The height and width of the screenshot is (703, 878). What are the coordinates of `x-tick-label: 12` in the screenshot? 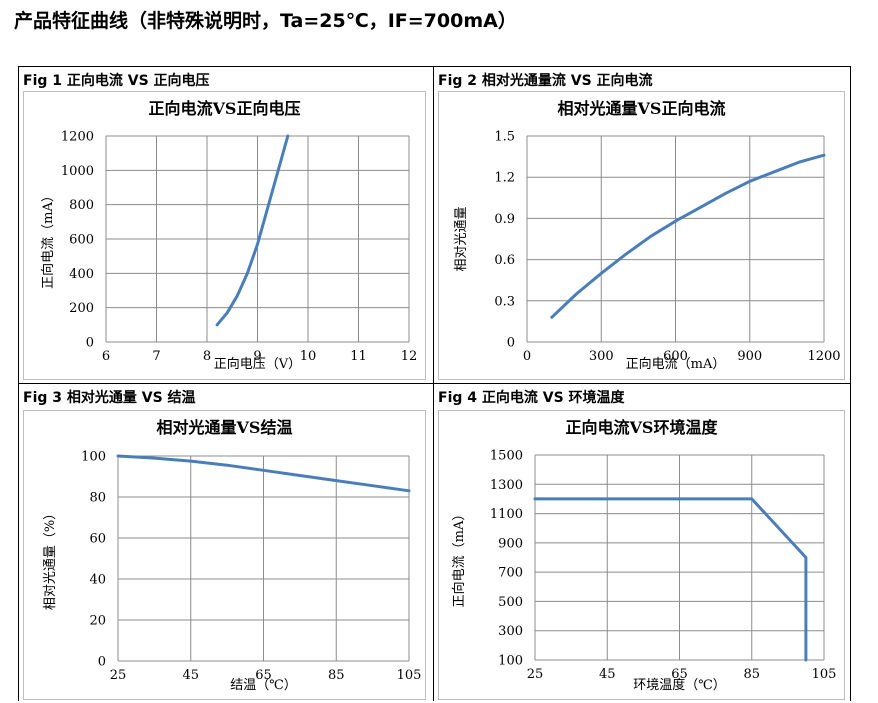 It's located at (409, 356).